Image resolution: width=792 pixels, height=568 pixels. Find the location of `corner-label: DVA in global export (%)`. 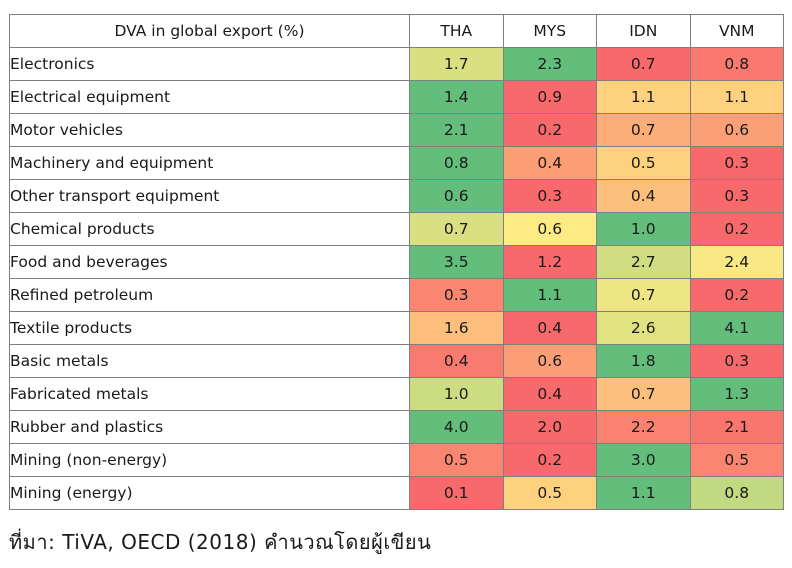

corner-label: DVA in global export (%) is located at coordinates (209, 31).